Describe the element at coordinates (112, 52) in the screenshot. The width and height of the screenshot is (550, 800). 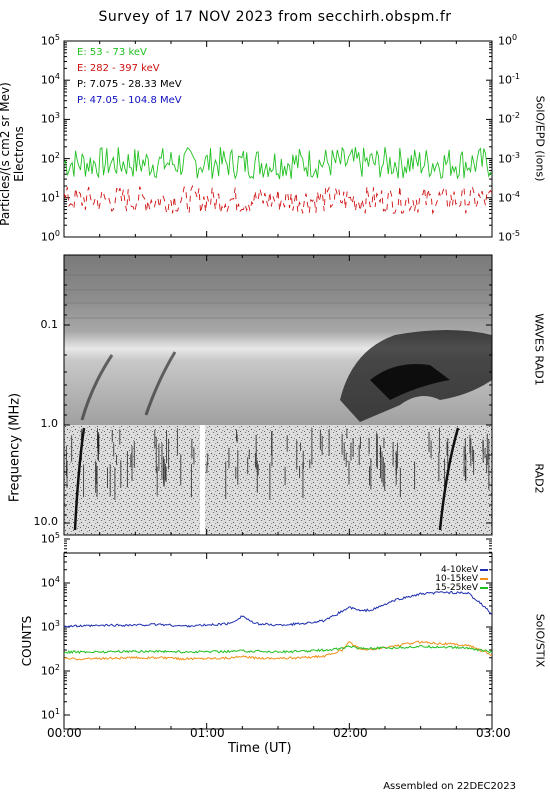
I see `particles-legend-item: E: 53 - 73 keV` at that location.